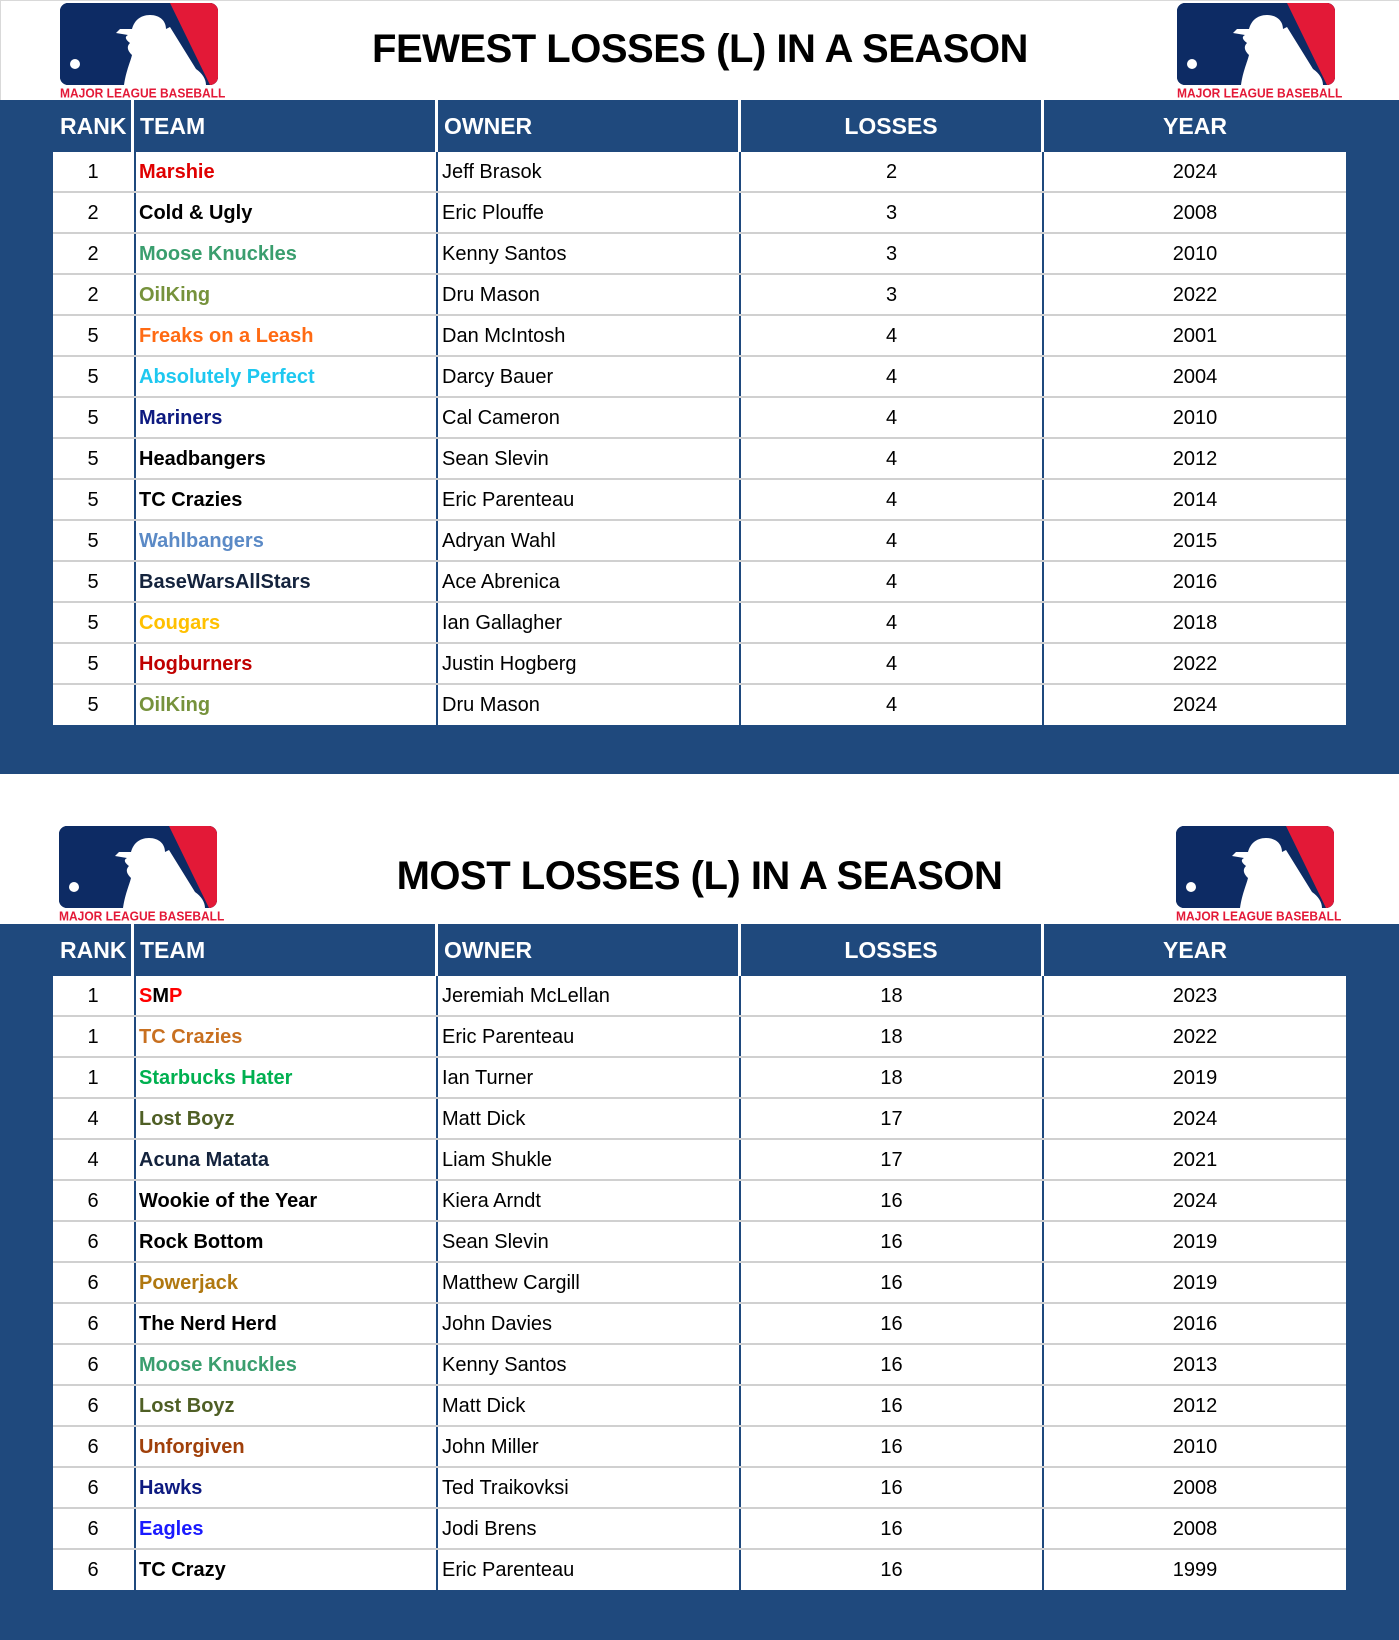 Image resolution: width=1399 pixels, height=1640 pixels. I want to click on table-row: 6 Moose Knuckles Kenny Santos 16 2013, so click(699, 1365).